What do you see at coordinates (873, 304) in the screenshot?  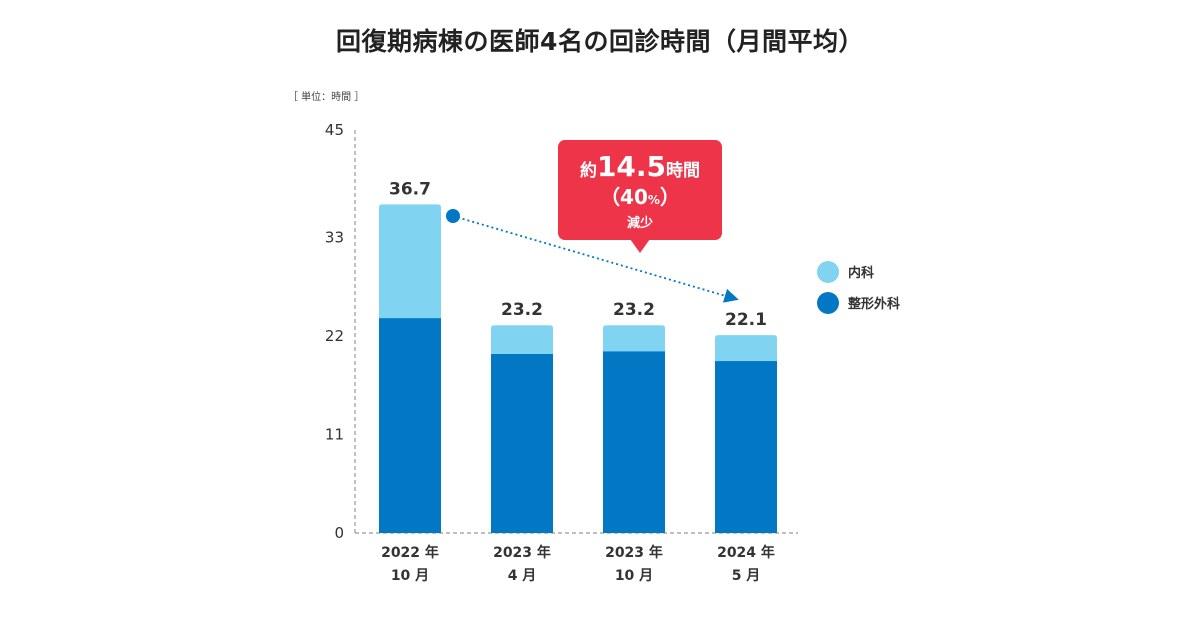 I see `legend-label: 整形外科` at bounding box center [873, 304].